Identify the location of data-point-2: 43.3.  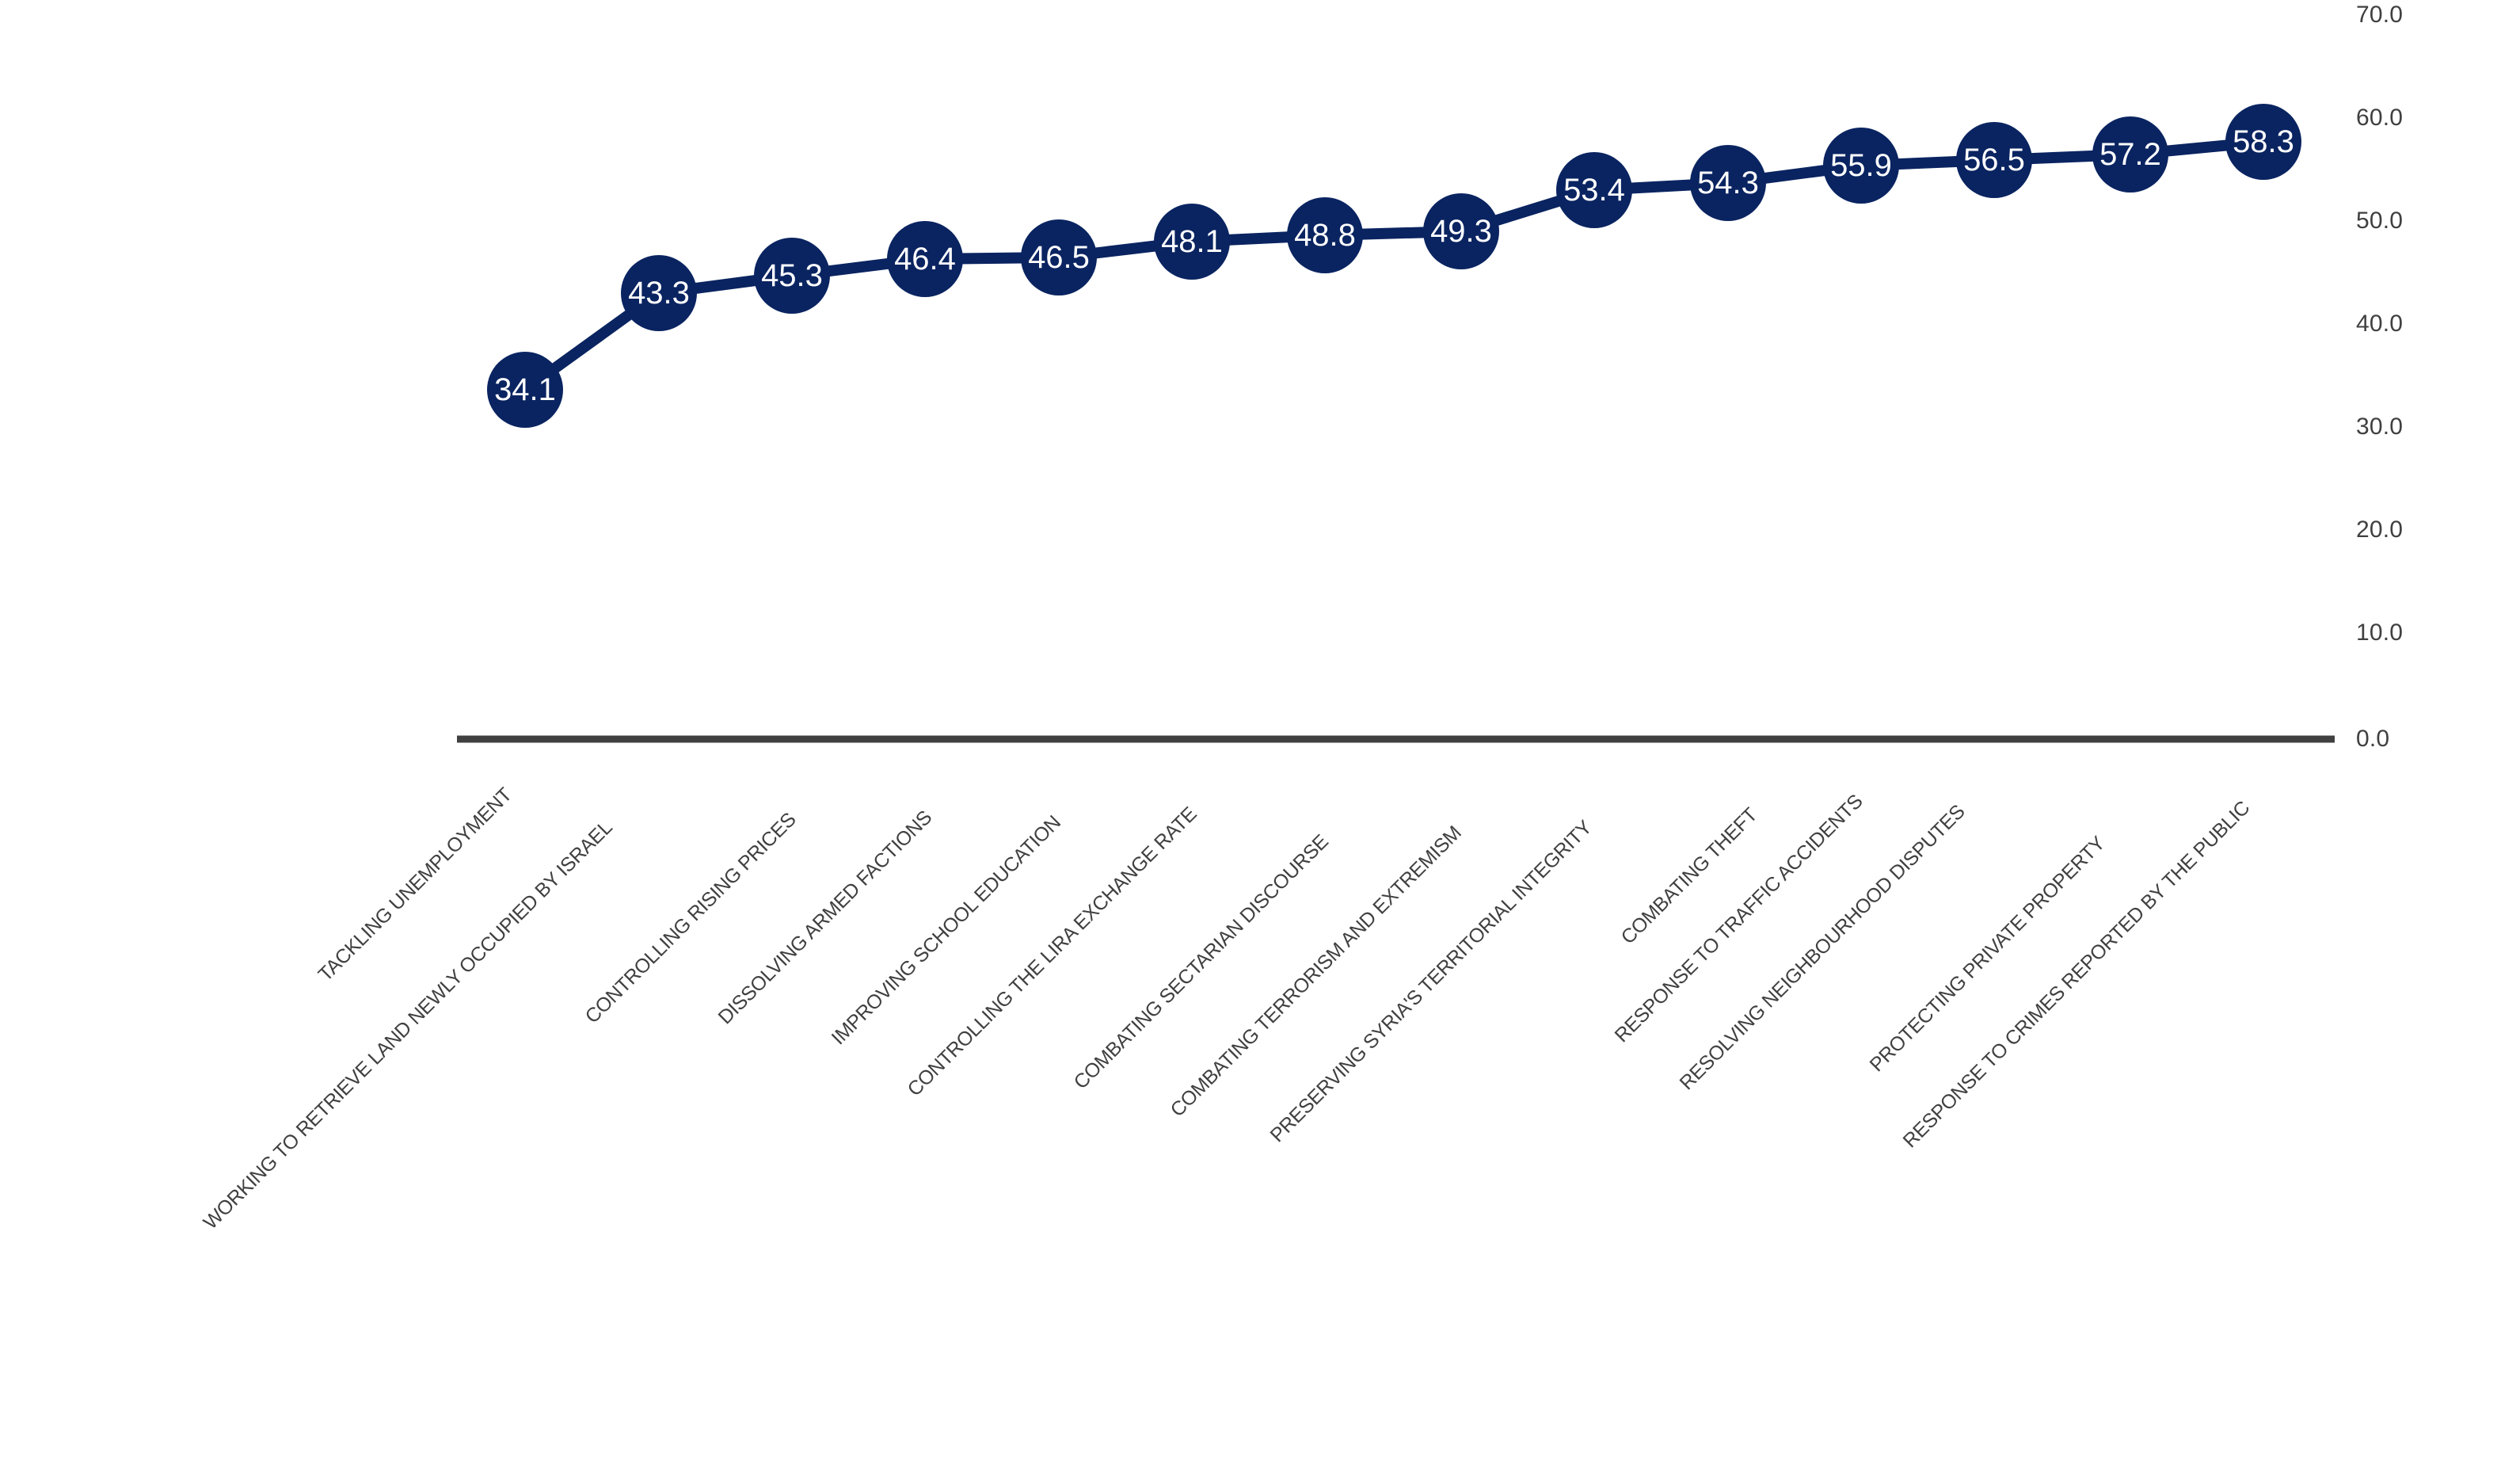
(659, 293).